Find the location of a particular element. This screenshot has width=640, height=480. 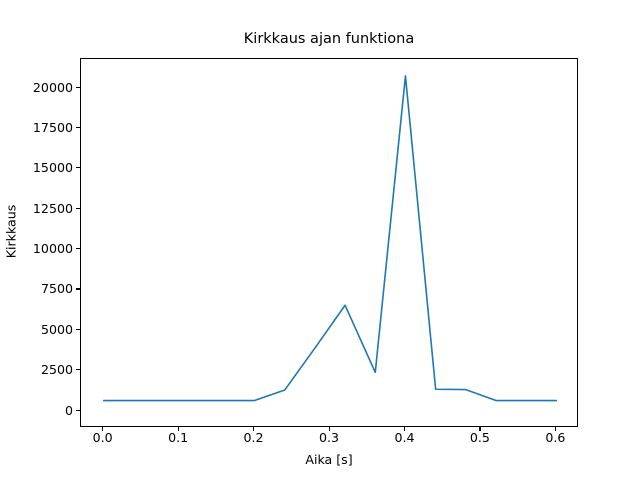

x-axis-tick-labels: 0.0 0.1 0.2 0.3 0.4 0.5 0.6 is located at coordinates (329, 441).